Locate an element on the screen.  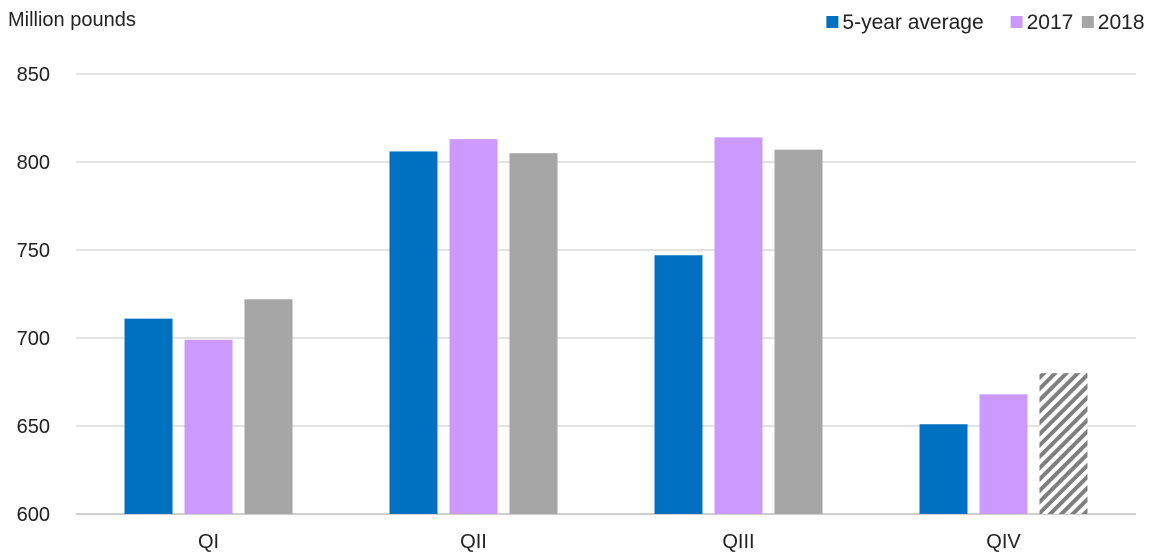
y-tick-label: 700 is located at coordinates (33, 339).